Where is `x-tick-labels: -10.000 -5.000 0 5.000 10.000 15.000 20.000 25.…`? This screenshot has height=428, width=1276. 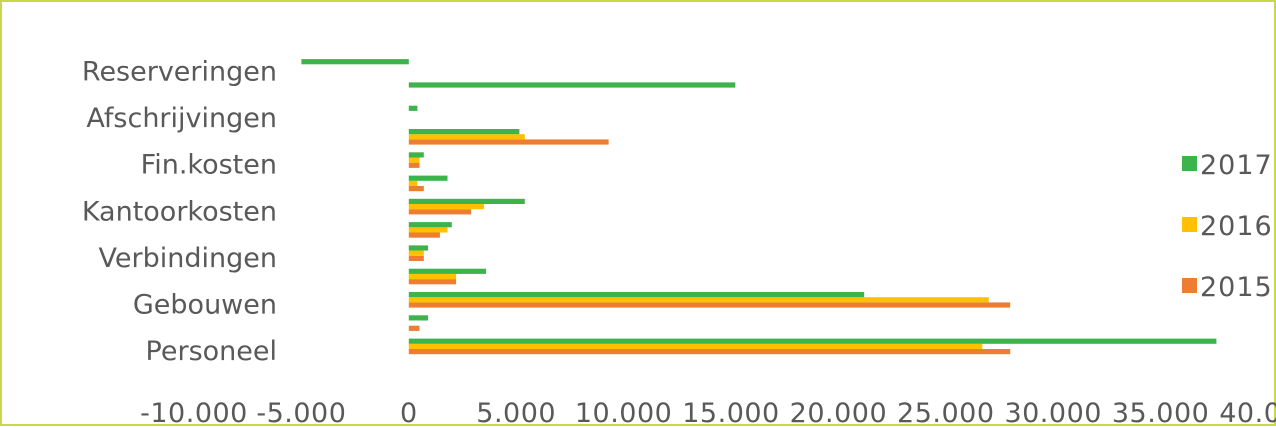 x-tick-labels: -10.000 -5.000 0 5.000 10.000 15.000 20.000 25.… is located at coordinates (708, 413).